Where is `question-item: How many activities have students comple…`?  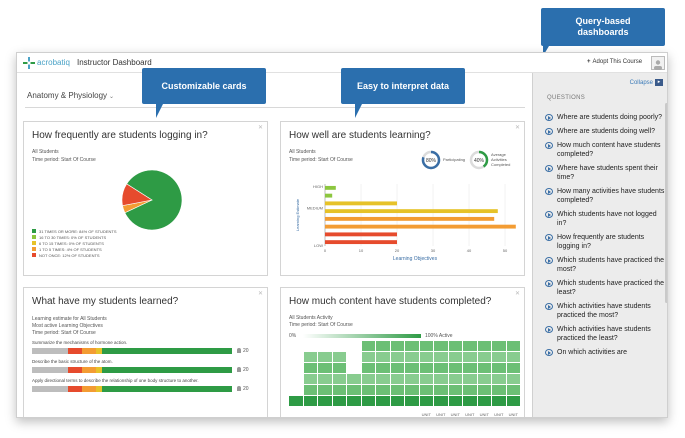
question-item: How many activities have students comple… is located at coordinates (606, 196).